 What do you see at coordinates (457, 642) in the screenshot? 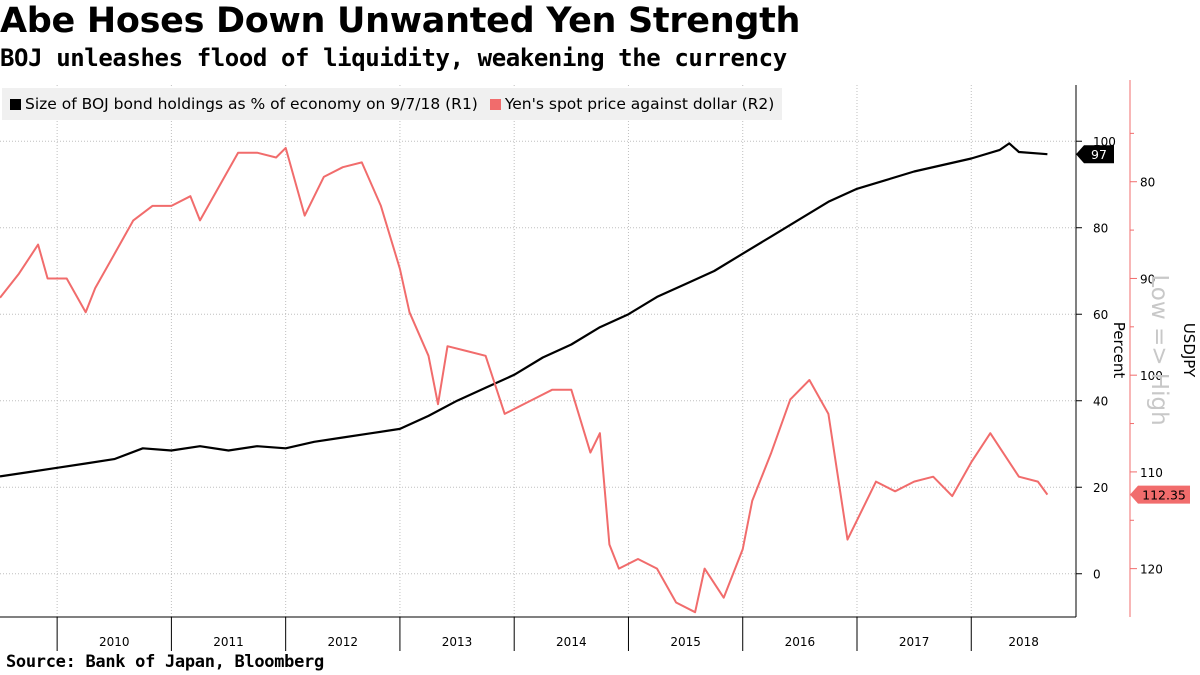
I see `x-tick-label: 2013` at bounding box center [457, 642].